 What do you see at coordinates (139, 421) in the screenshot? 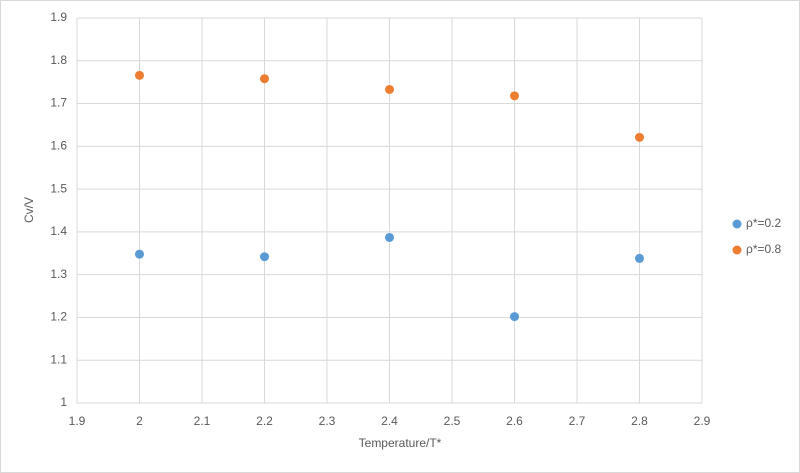
I see `x-tick-label: 2` at bounding box center [139, 421].